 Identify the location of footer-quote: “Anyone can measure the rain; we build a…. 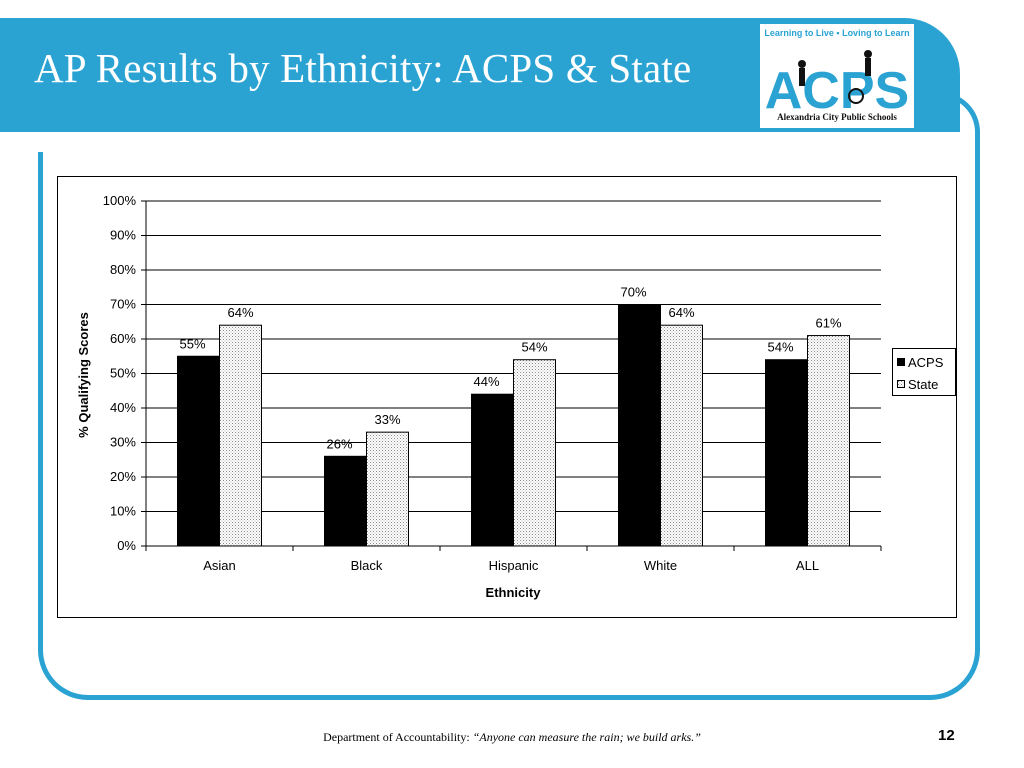
(586, 737).